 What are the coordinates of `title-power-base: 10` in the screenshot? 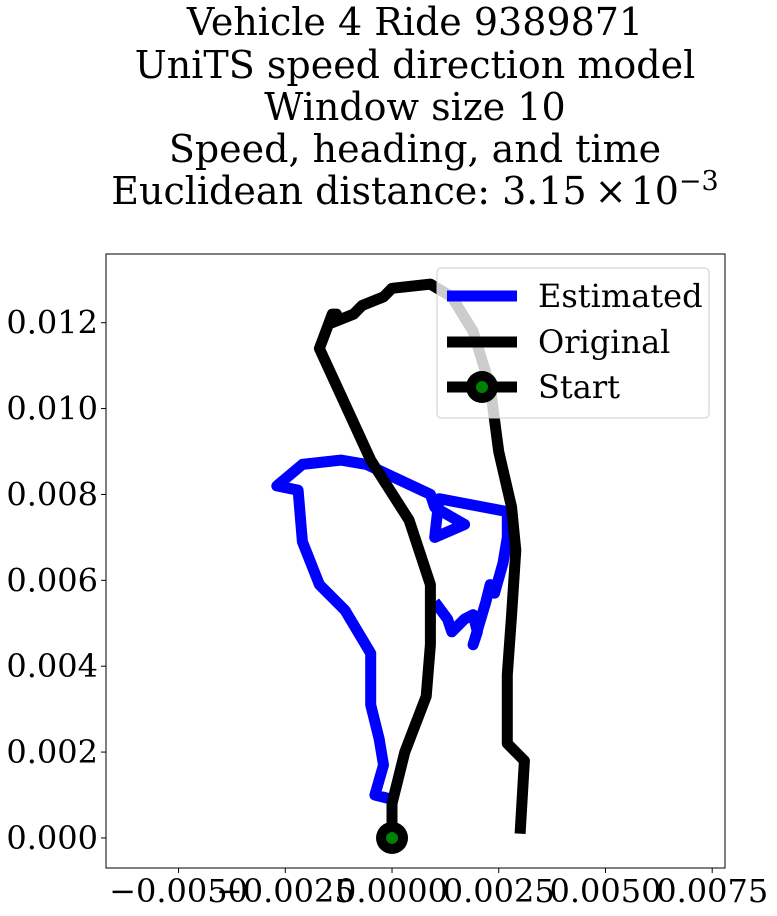 It's located at (655, 191).